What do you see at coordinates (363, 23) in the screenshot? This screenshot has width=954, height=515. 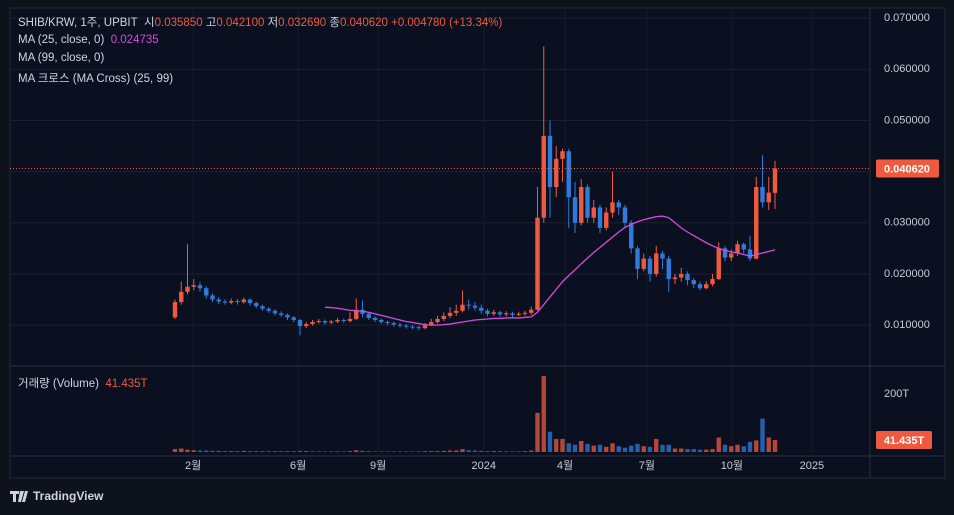 I see `ohlc-value: 0.040620` at bounding box center [363, 23].